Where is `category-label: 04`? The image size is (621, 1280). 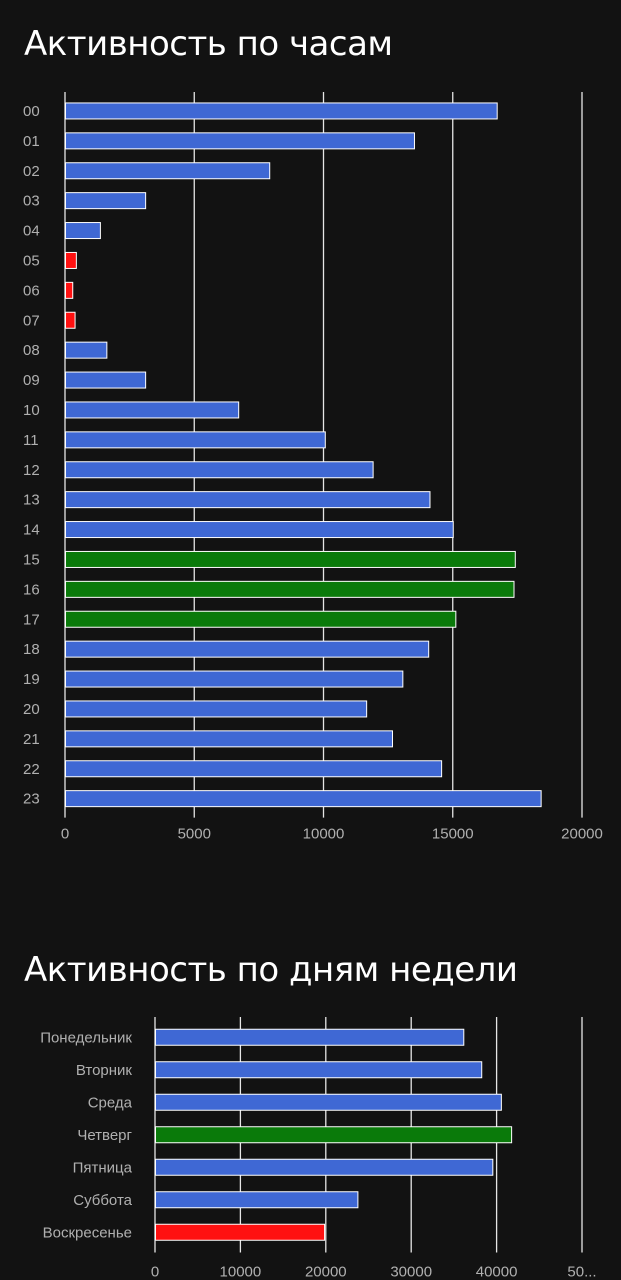
category-label: 04 is located at coordinates (31, 231).